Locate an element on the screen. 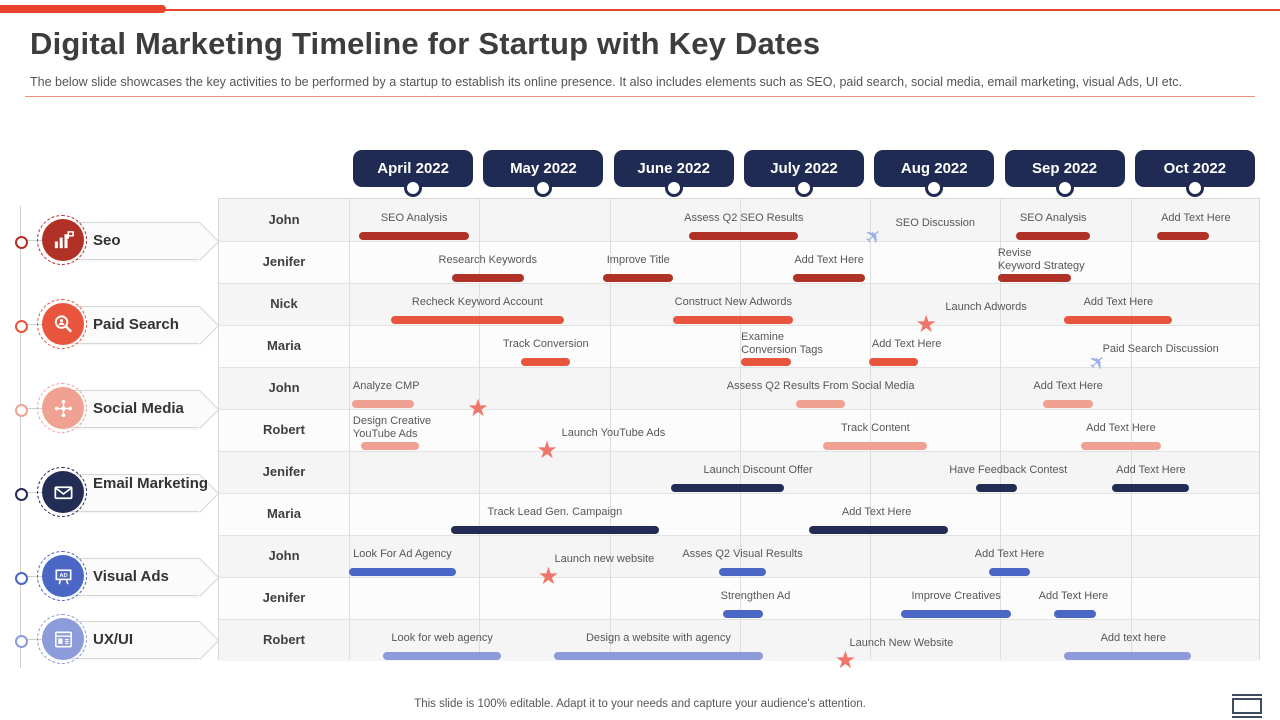 Image resolution: width=1280 pixels, height=720 pixels. task-label: Analyze CMP is located at coordinates (386, 386).